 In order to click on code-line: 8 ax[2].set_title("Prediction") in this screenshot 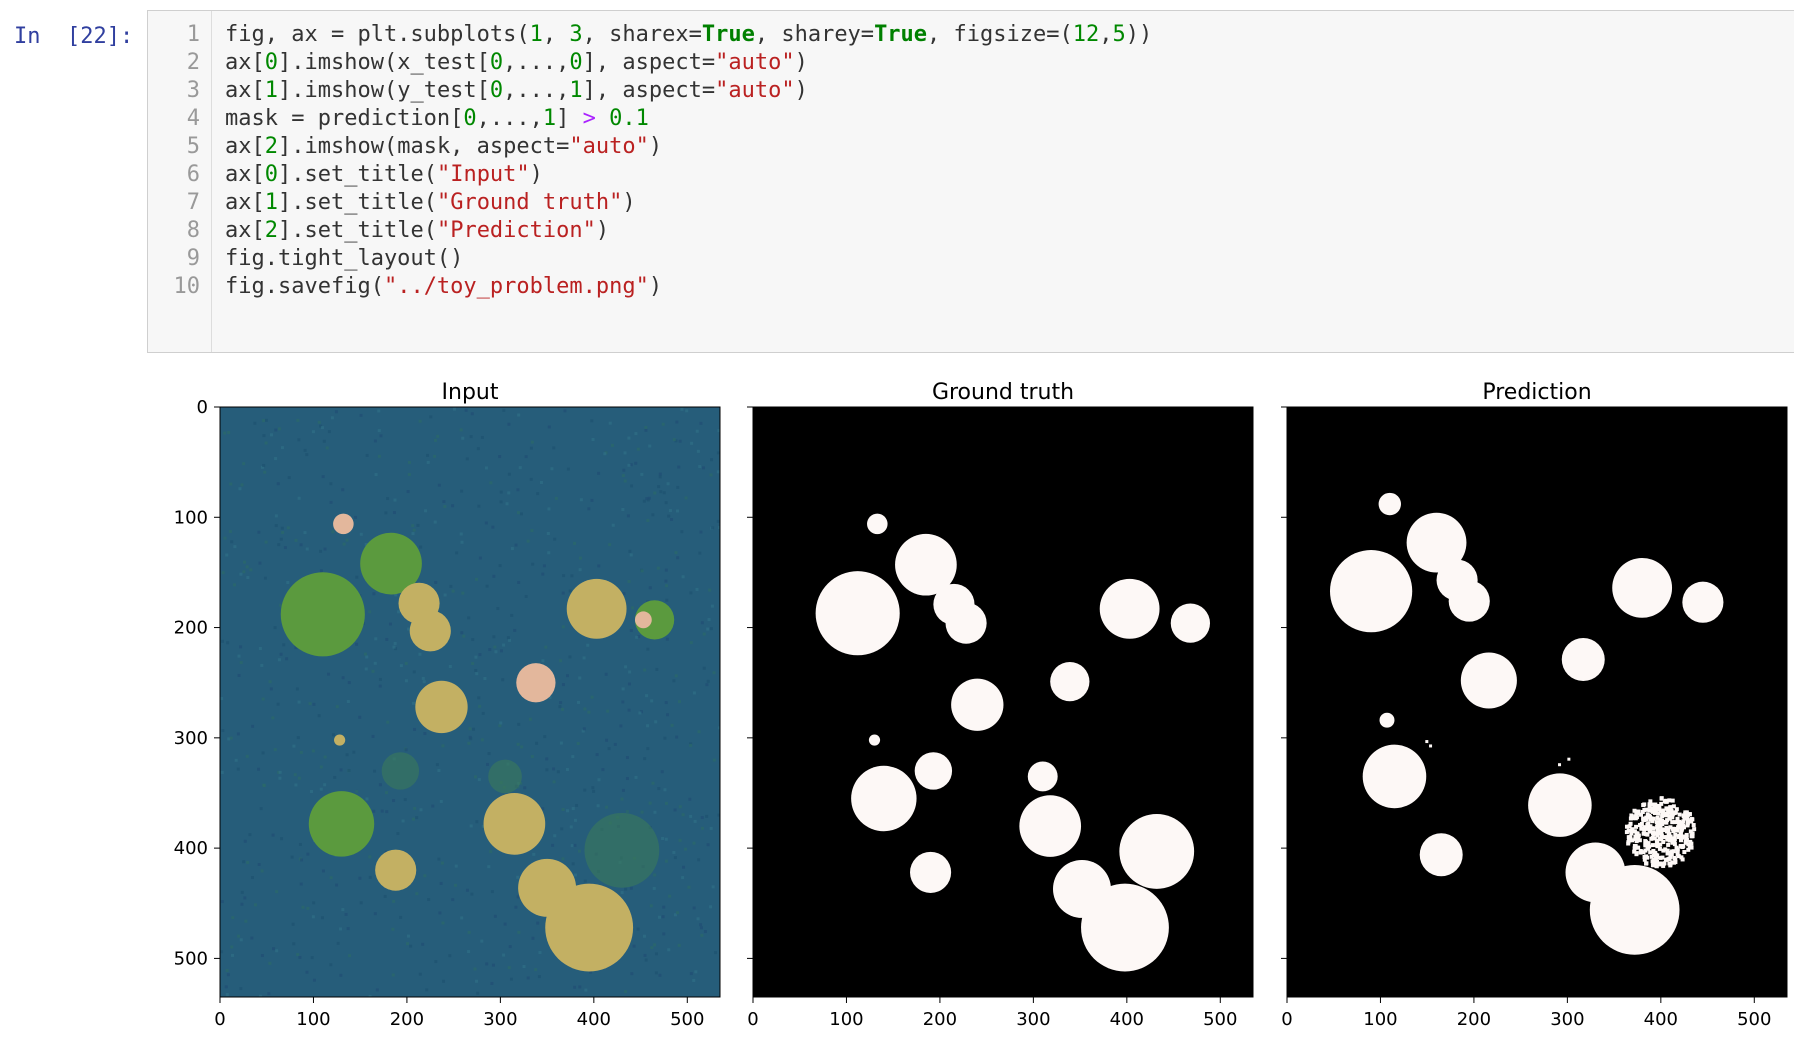, I will do `click(968, 231)`.